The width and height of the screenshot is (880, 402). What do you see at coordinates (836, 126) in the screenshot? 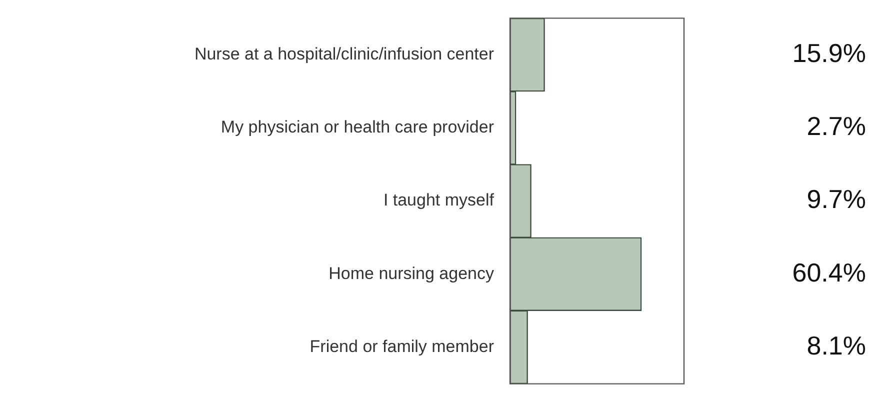
I see `data-label: 2.7%` at bounding box center [836, 126].